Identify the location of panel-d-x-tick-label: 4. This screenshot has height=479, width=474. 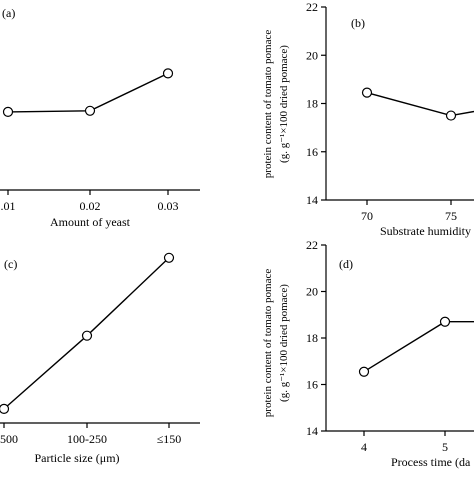
(364, 447).